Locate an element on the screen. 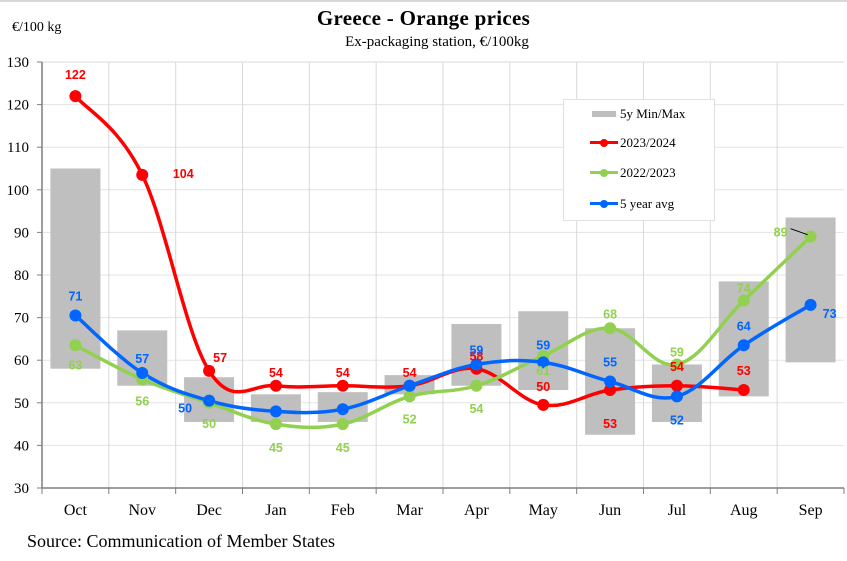  x-tick-label: Nov is located at coordinates (142, 510).